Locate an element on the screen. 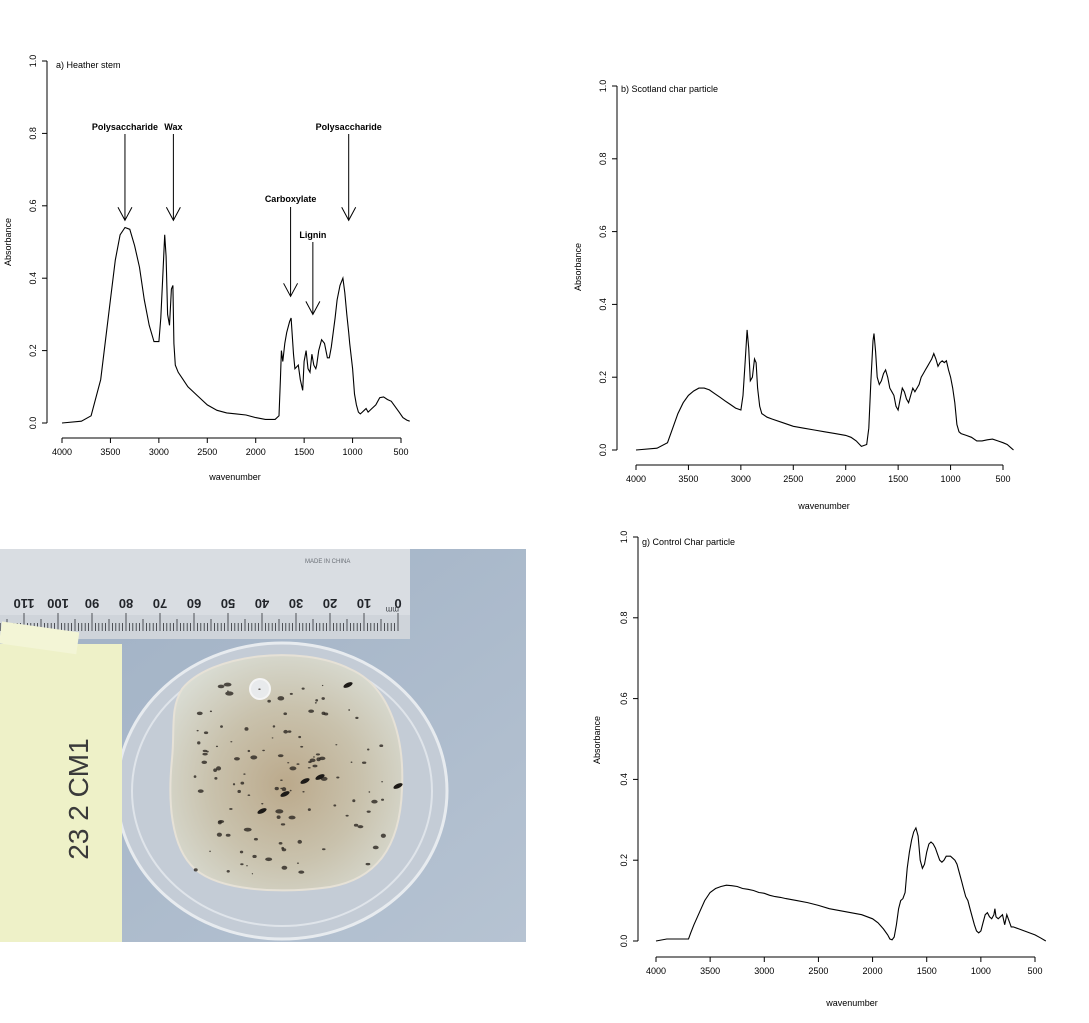 The image size is (1089, 1023). chart-g-series-line is located at coordinates (851, 884).